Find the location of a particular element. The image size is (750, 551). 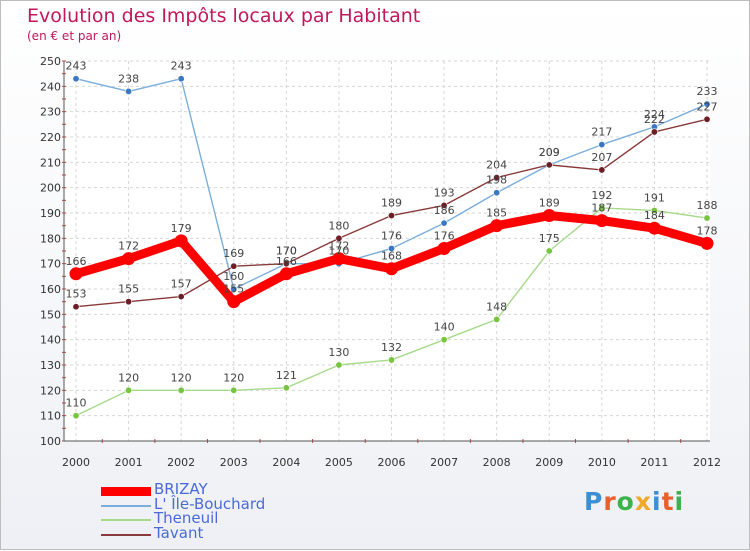

data-label-tavant-2006: 189 is located at coordinates (391, 203).